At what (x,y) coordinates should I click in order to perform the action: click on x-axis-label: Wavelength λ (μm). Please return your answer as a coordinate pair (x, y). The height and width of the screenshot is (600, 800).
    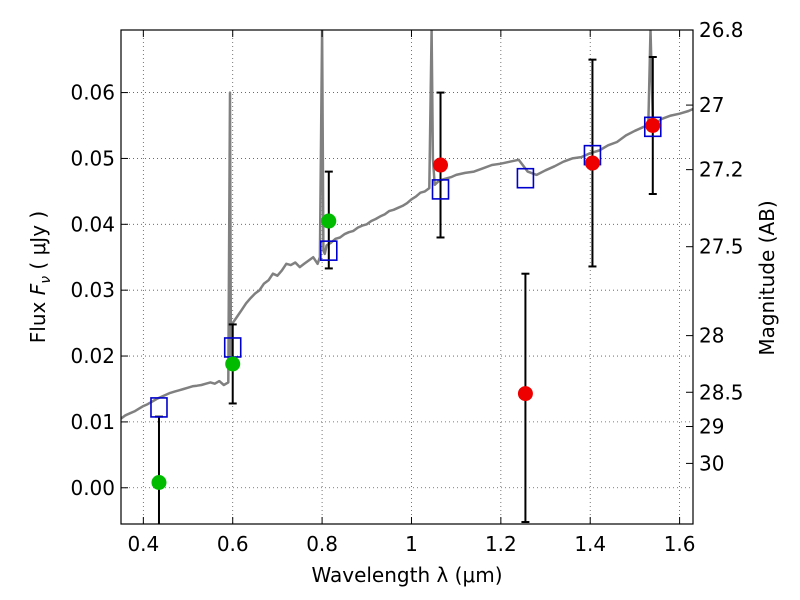
    Looking at the image, I should click on (406, 575).